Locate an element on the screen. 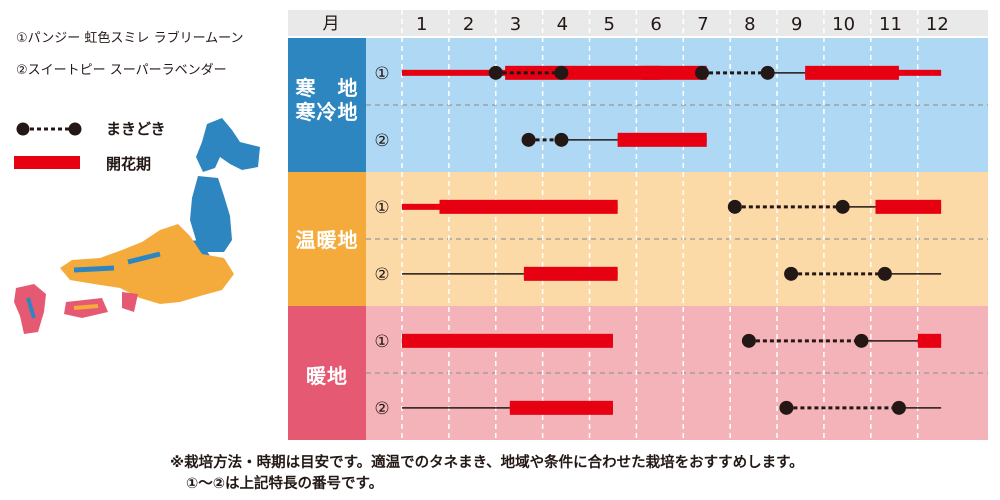 This screenshot has width=1000, height=500. map-hokkaido is located at coordinates (228, 145).